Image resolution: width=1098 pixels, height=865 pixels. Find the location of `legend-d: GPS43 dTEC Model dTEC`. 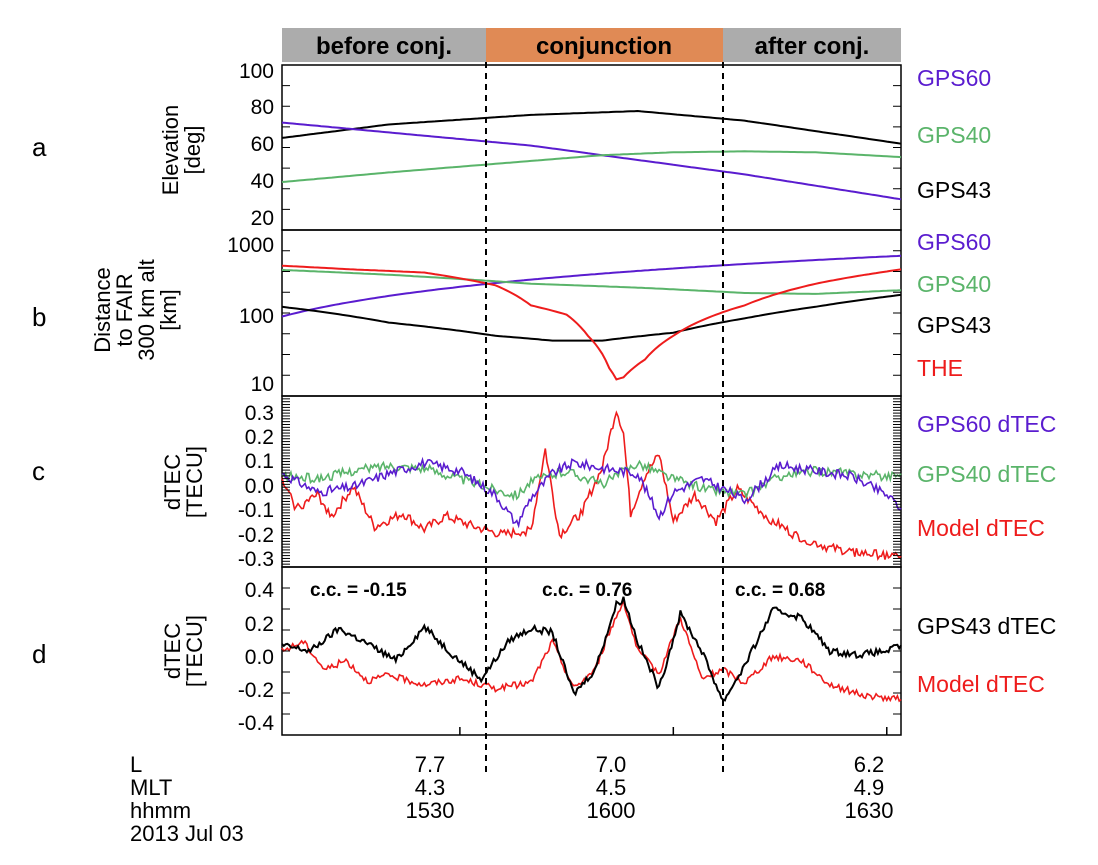

legend-d: GPS43 dTEC Model dTEC is located at coordinates (986, 655).